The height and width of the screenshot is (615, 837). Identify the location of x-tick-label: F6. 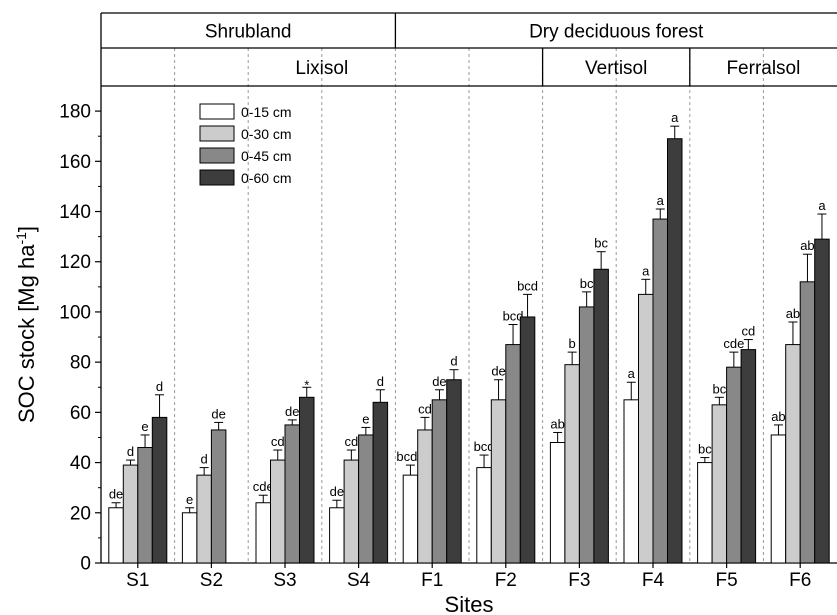
(800, 580).